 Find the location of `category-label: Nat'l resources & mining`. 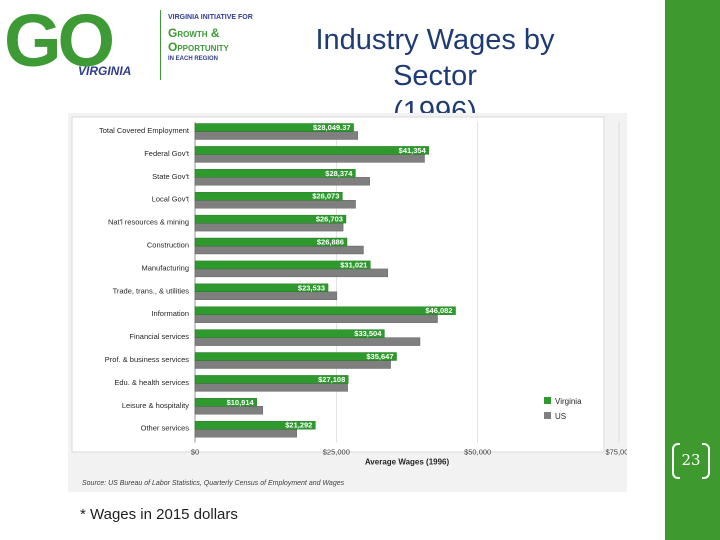

category-label: Nat'l resources & mining is located at coordinates (148, 222).